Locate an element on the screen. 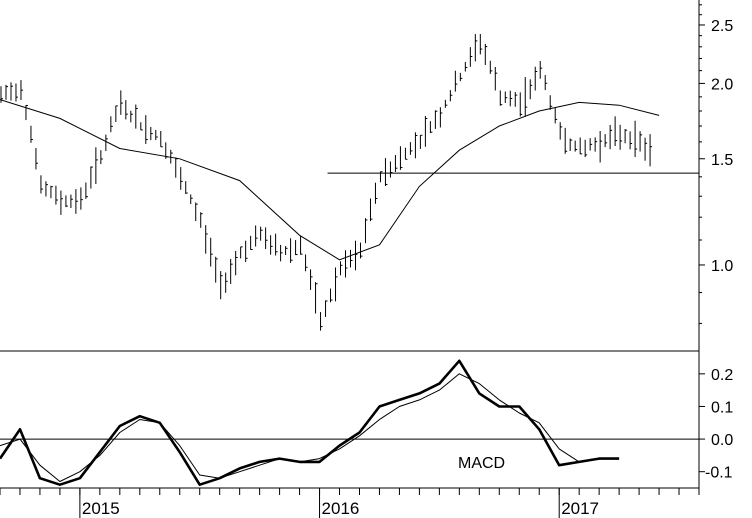  macd-label: MACD is located at coordinates (481, 463).